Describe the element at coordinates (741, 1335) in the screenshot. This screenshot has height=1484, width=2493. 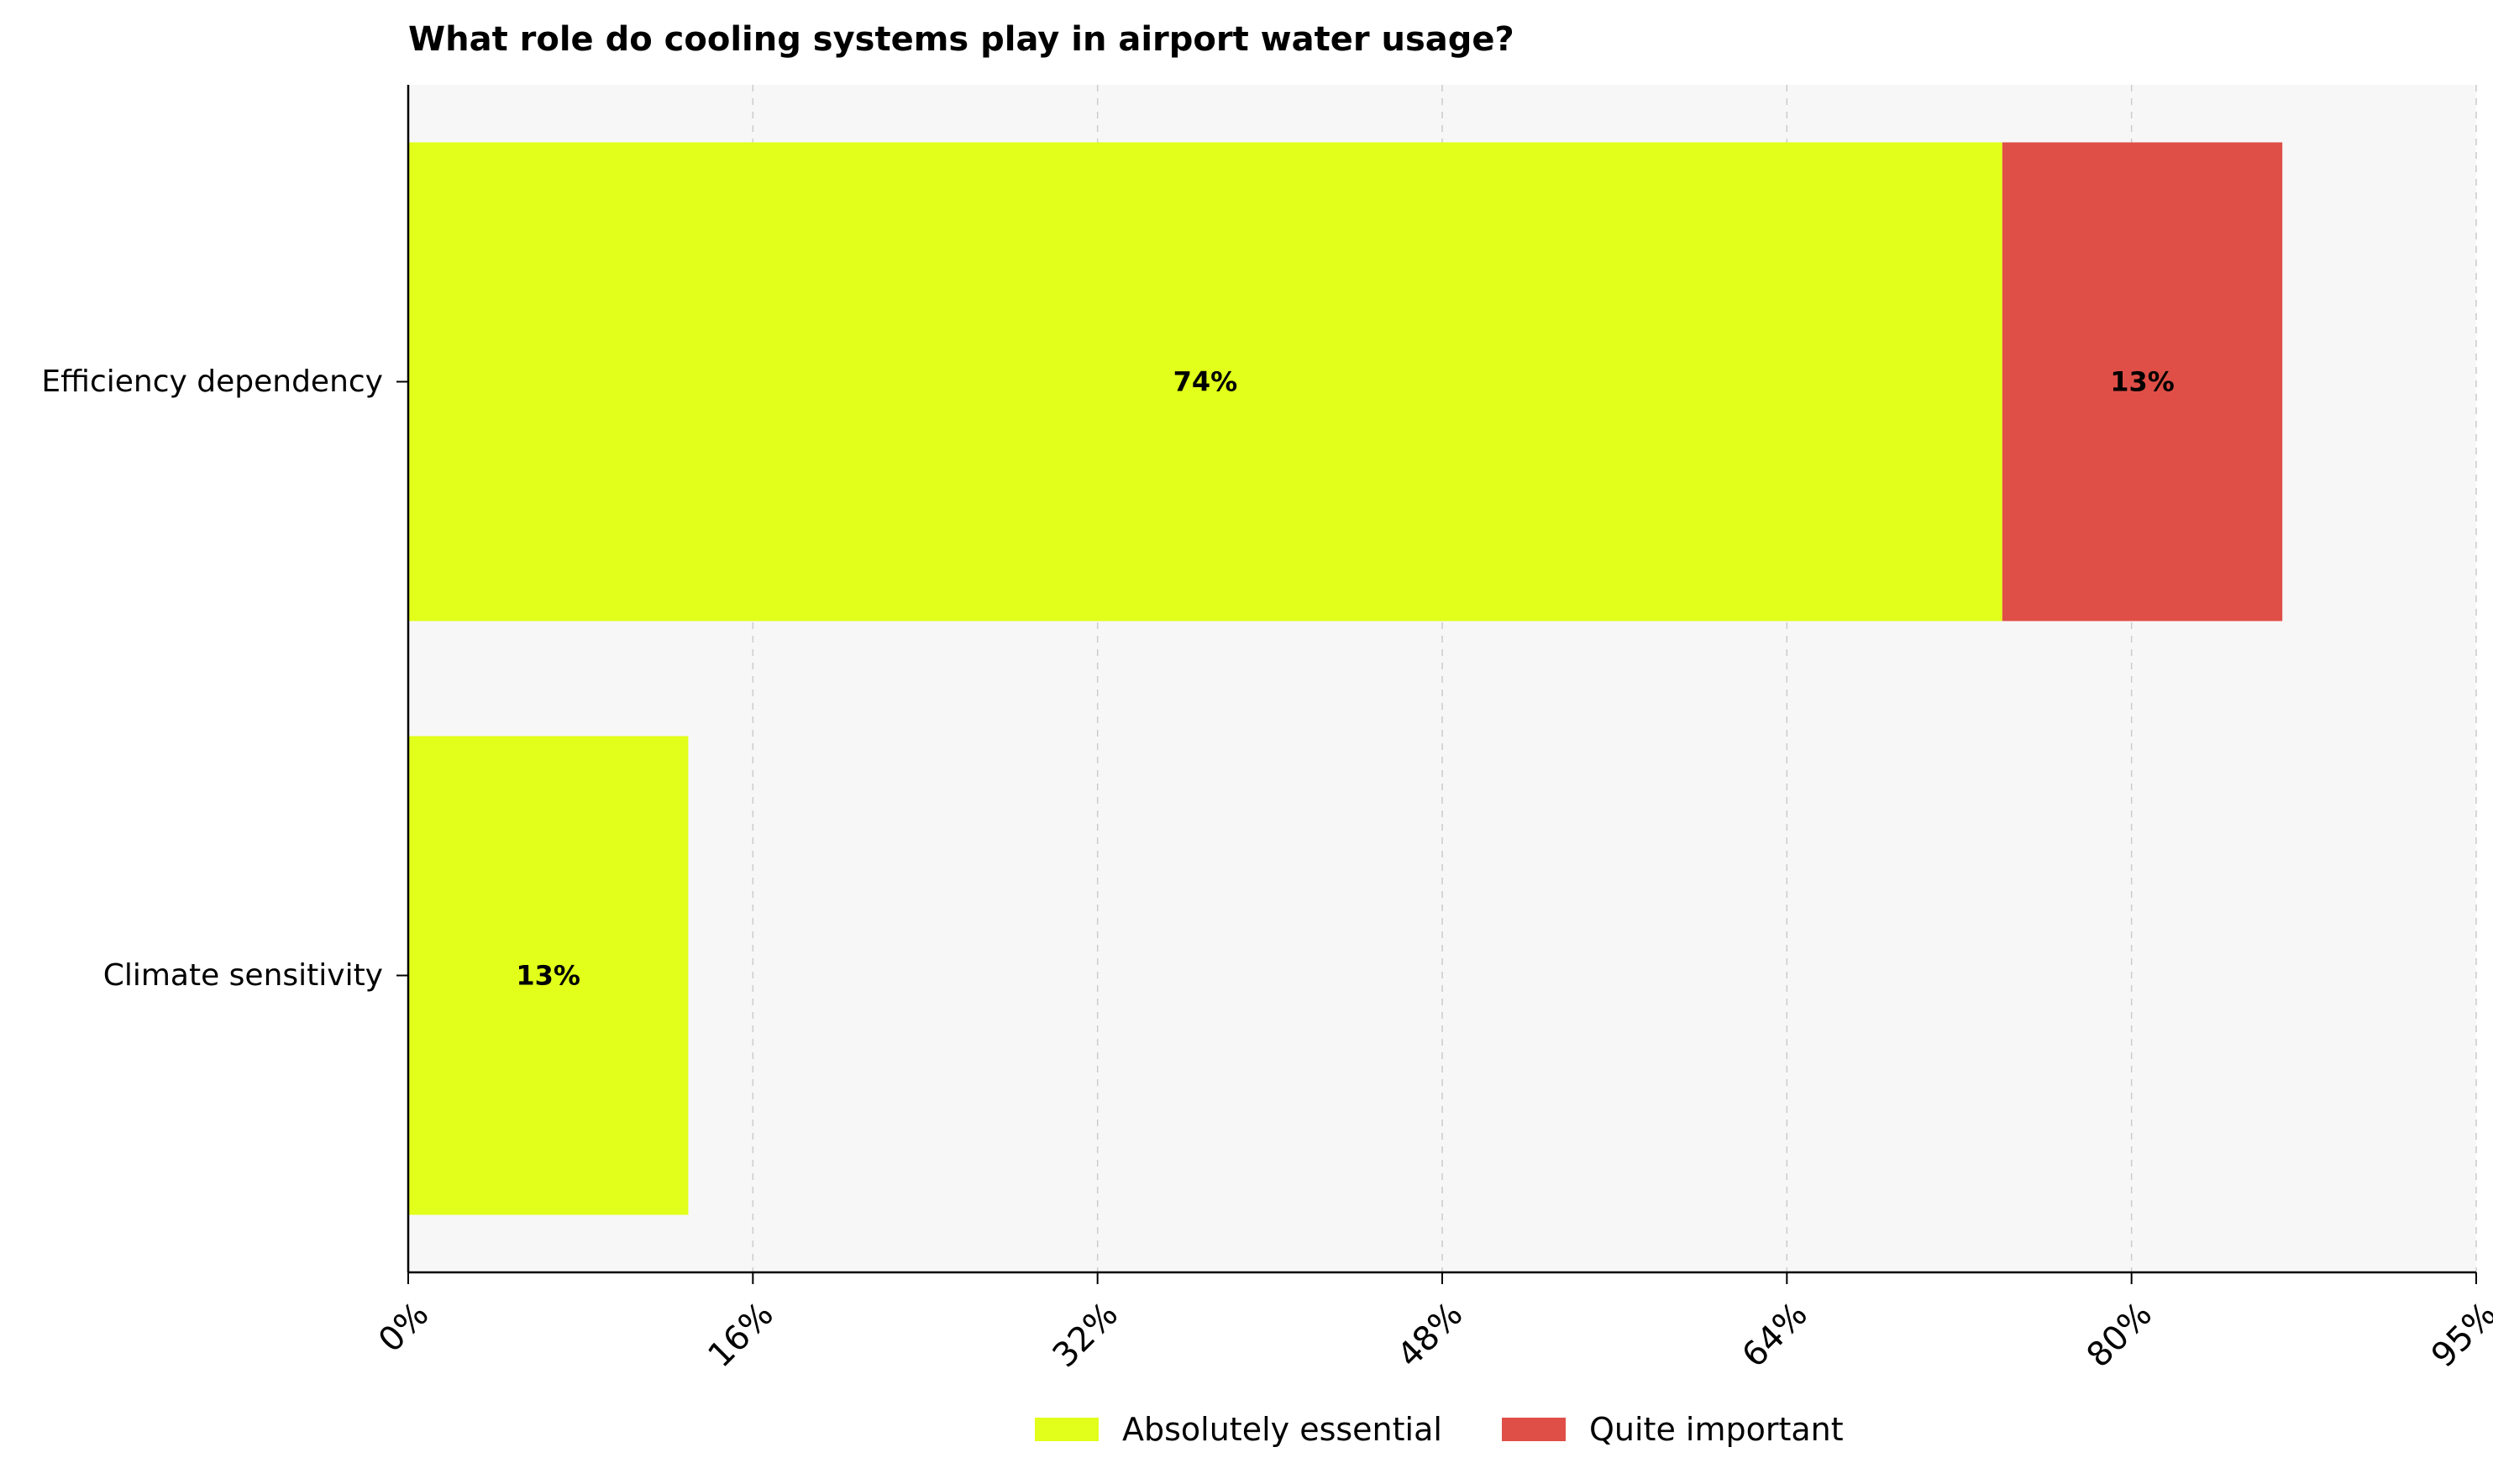
I see `x-tick-label: 16%` at that location.